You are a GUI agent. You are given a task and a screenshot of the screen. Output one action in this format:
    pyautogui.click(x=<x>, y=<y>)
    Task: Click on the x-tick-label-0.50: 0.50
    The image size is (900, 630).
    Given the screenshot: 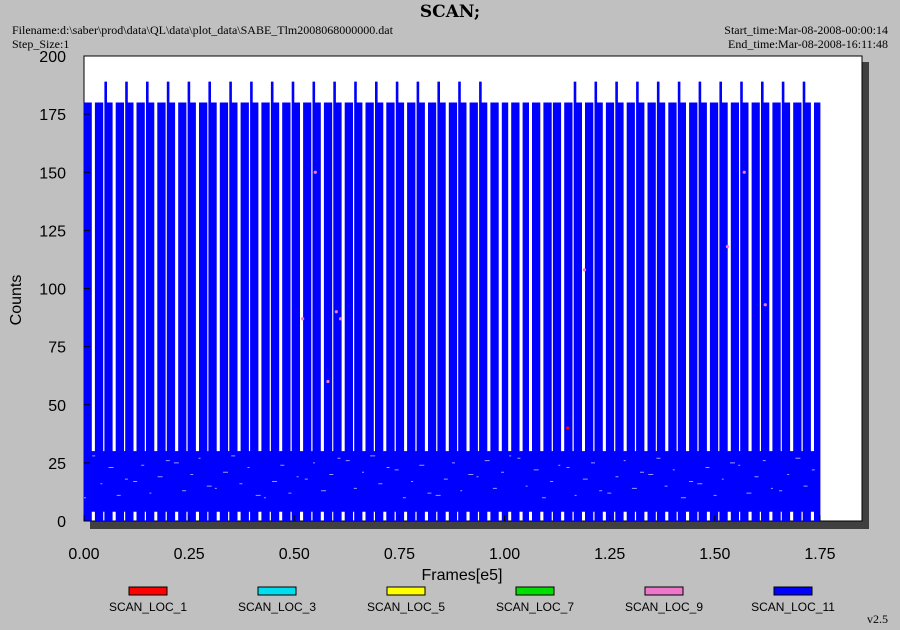 What is the action you would take?
    pyautogui.click(x=294, y=554)
    